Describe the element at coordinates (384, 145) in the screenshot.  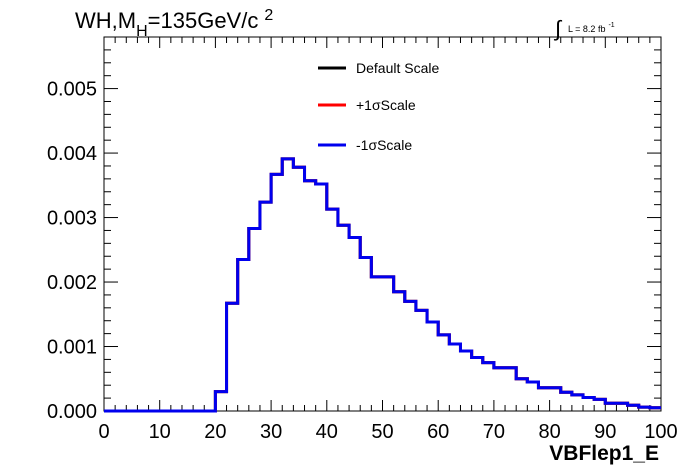
I see `legend-label: -1σScale` at that location.